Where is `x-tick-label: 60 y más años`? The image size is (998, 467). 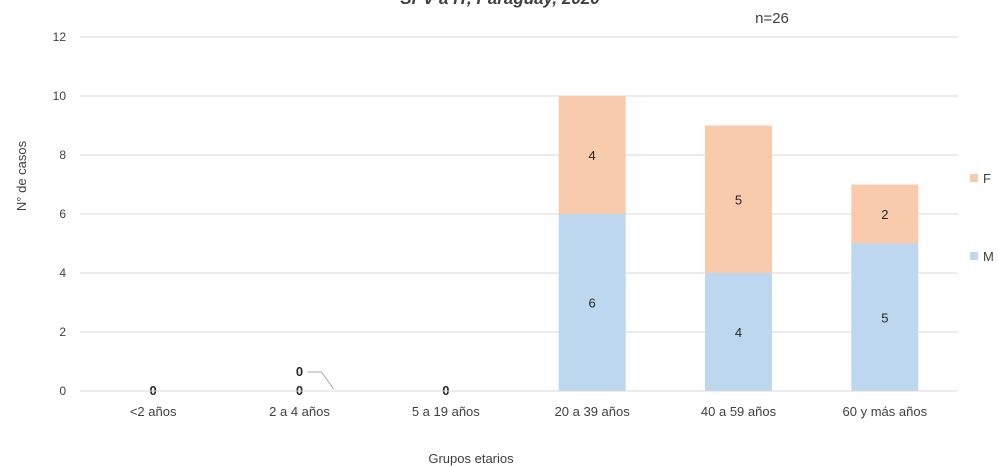
x-tick-label: 60 y más años is located at coordinates (885, 411).